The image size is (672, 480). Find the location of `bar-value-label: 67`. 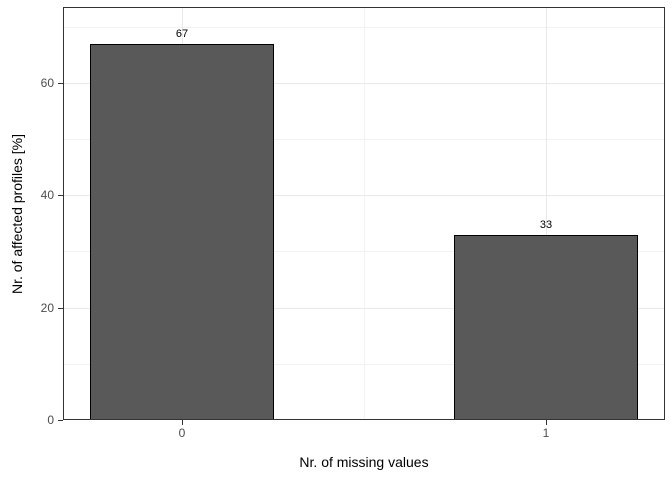

bar-value-label: 67 is located at coordinates (182, 34).